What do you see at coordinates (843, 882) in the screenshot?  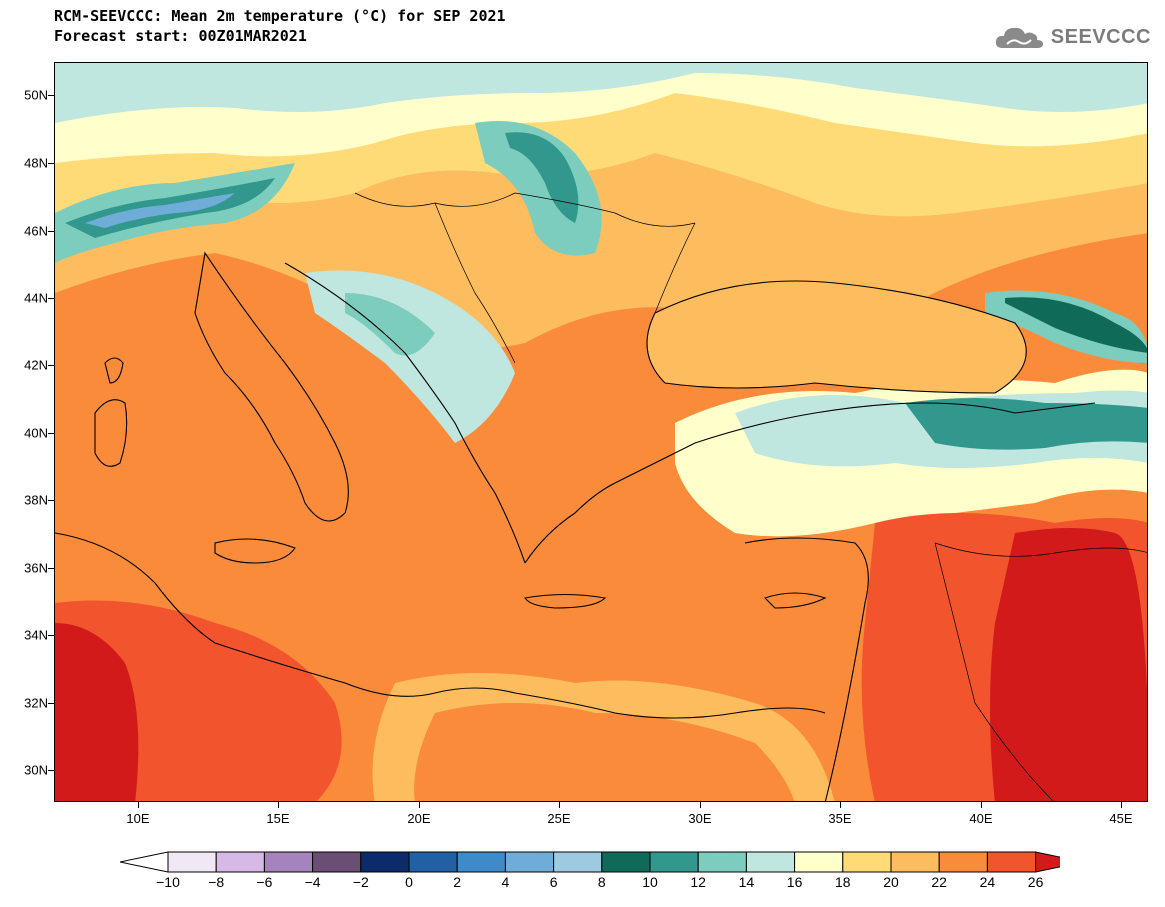 I see `colorbar-tick-label: 18` at bounding box center [843, 882].